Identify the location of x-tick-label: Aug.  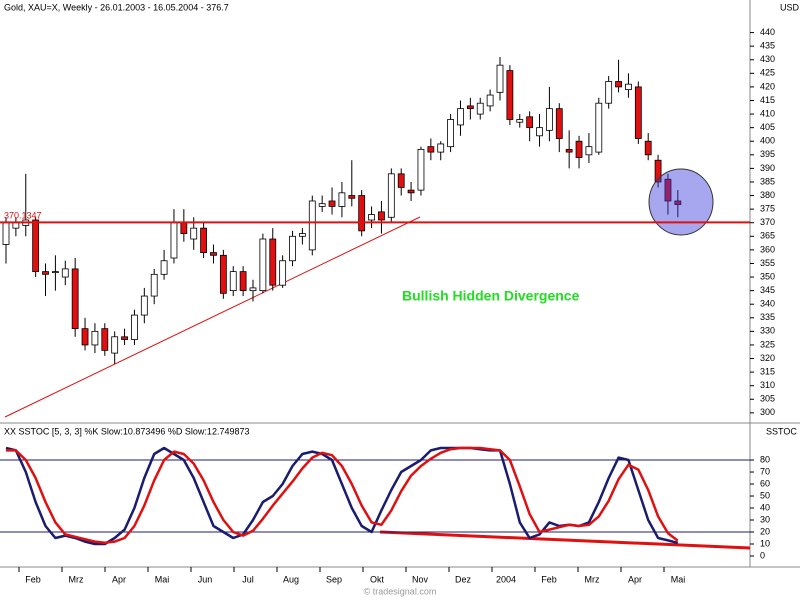
(291, 579).